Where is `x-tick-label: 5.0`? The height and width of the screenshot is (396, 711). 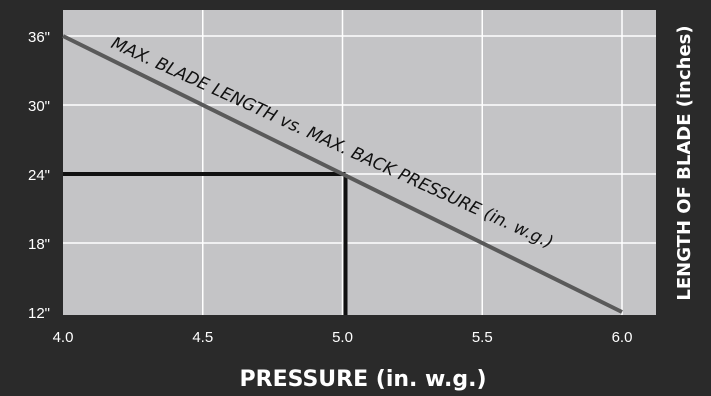 x-tick-label: 5.0 is located at coordinates (342, 337).